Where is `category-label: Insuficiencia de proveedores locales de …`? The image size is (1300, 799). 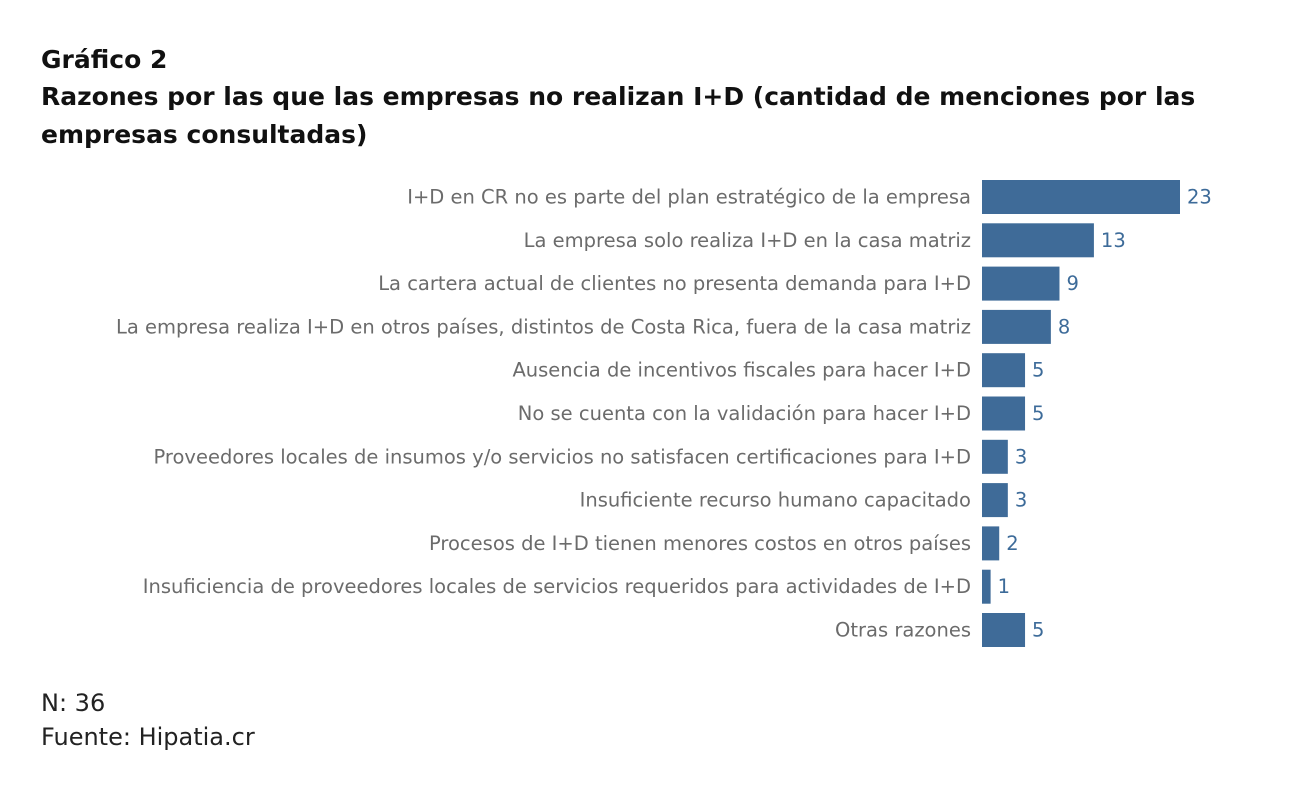 category-label: Insuficiencia de proveedores locales de … is located at coordinates (557, 586).